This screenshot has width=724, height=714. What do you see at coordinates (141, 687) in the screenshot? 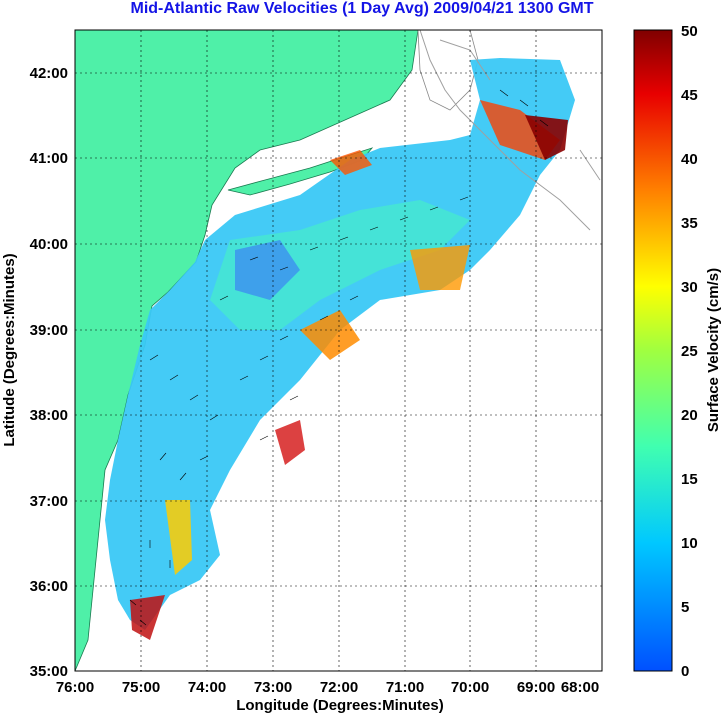
I see `x-tick-label: 75:00` at bounding box center [141, 687].